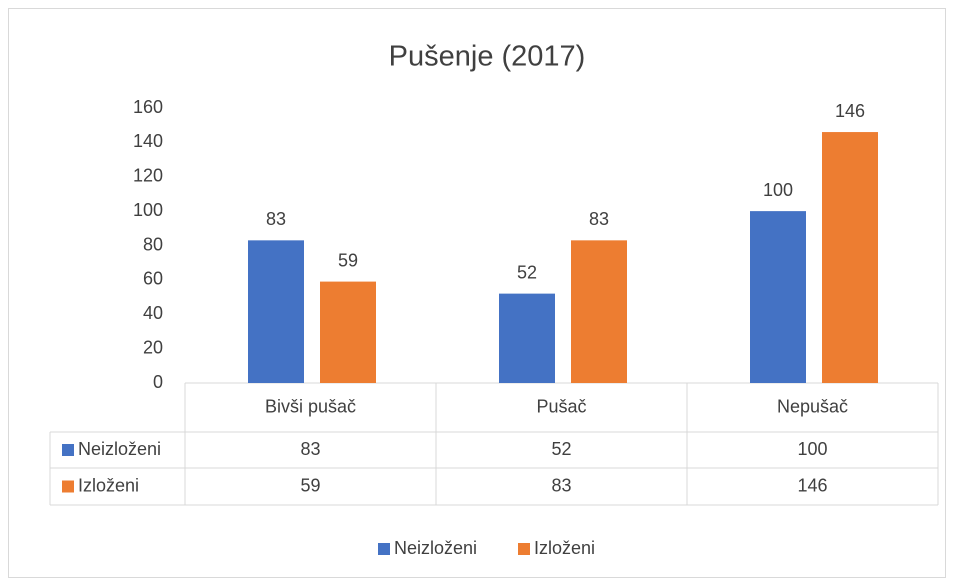  What do you see at coordinates (153, 313) in the screenshot?
I see `y-tick-label: 40` at bounding box center [153, 313].